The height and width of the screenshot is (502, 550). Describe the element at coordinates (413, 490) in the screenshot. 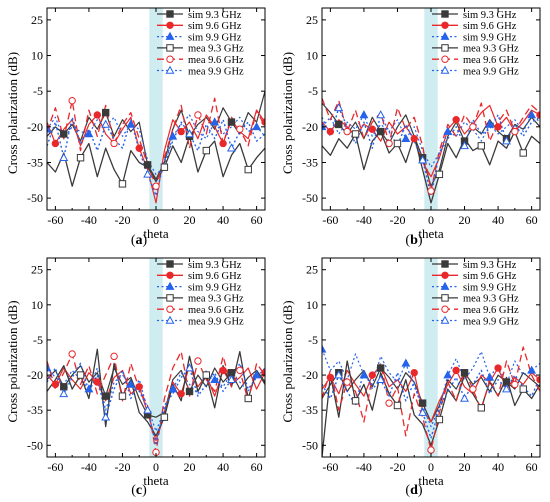

I see `panel-caption: (d)` at that location.